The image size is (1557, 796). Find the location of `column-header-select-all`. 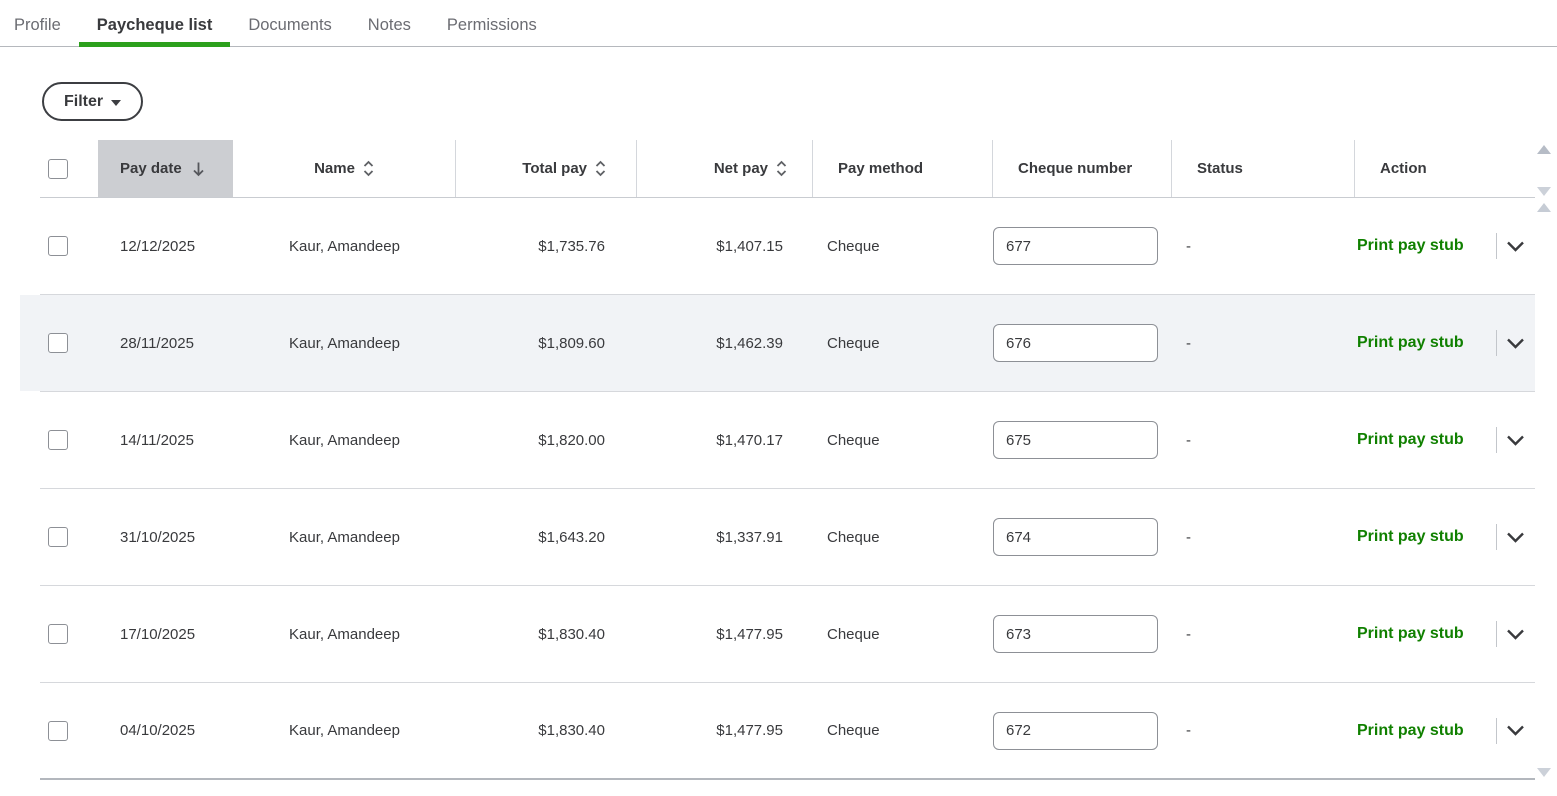

column-header-select-all is located at coordinates (69, 168).